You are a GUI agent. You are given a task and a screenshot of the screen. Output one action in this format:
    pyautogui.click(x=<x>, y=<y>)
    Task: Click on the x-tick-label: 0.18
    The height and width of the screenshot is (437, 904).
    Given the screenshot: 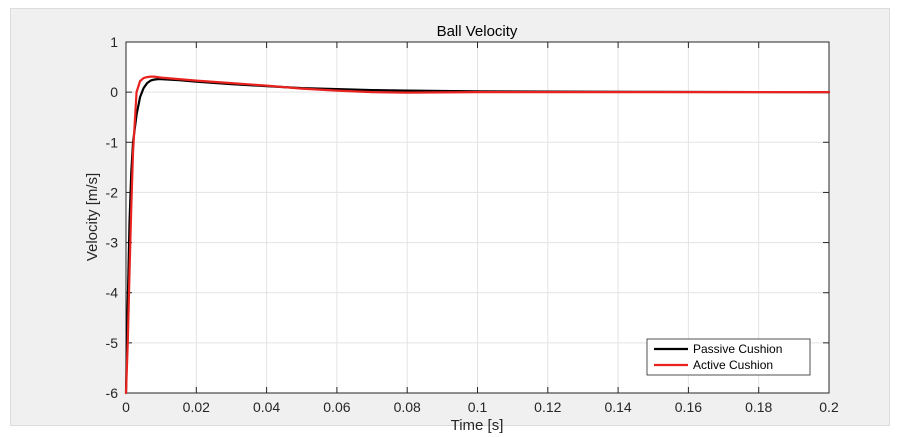 What is the action you would take?
    pyautogui.click(x=758, y=407)
    